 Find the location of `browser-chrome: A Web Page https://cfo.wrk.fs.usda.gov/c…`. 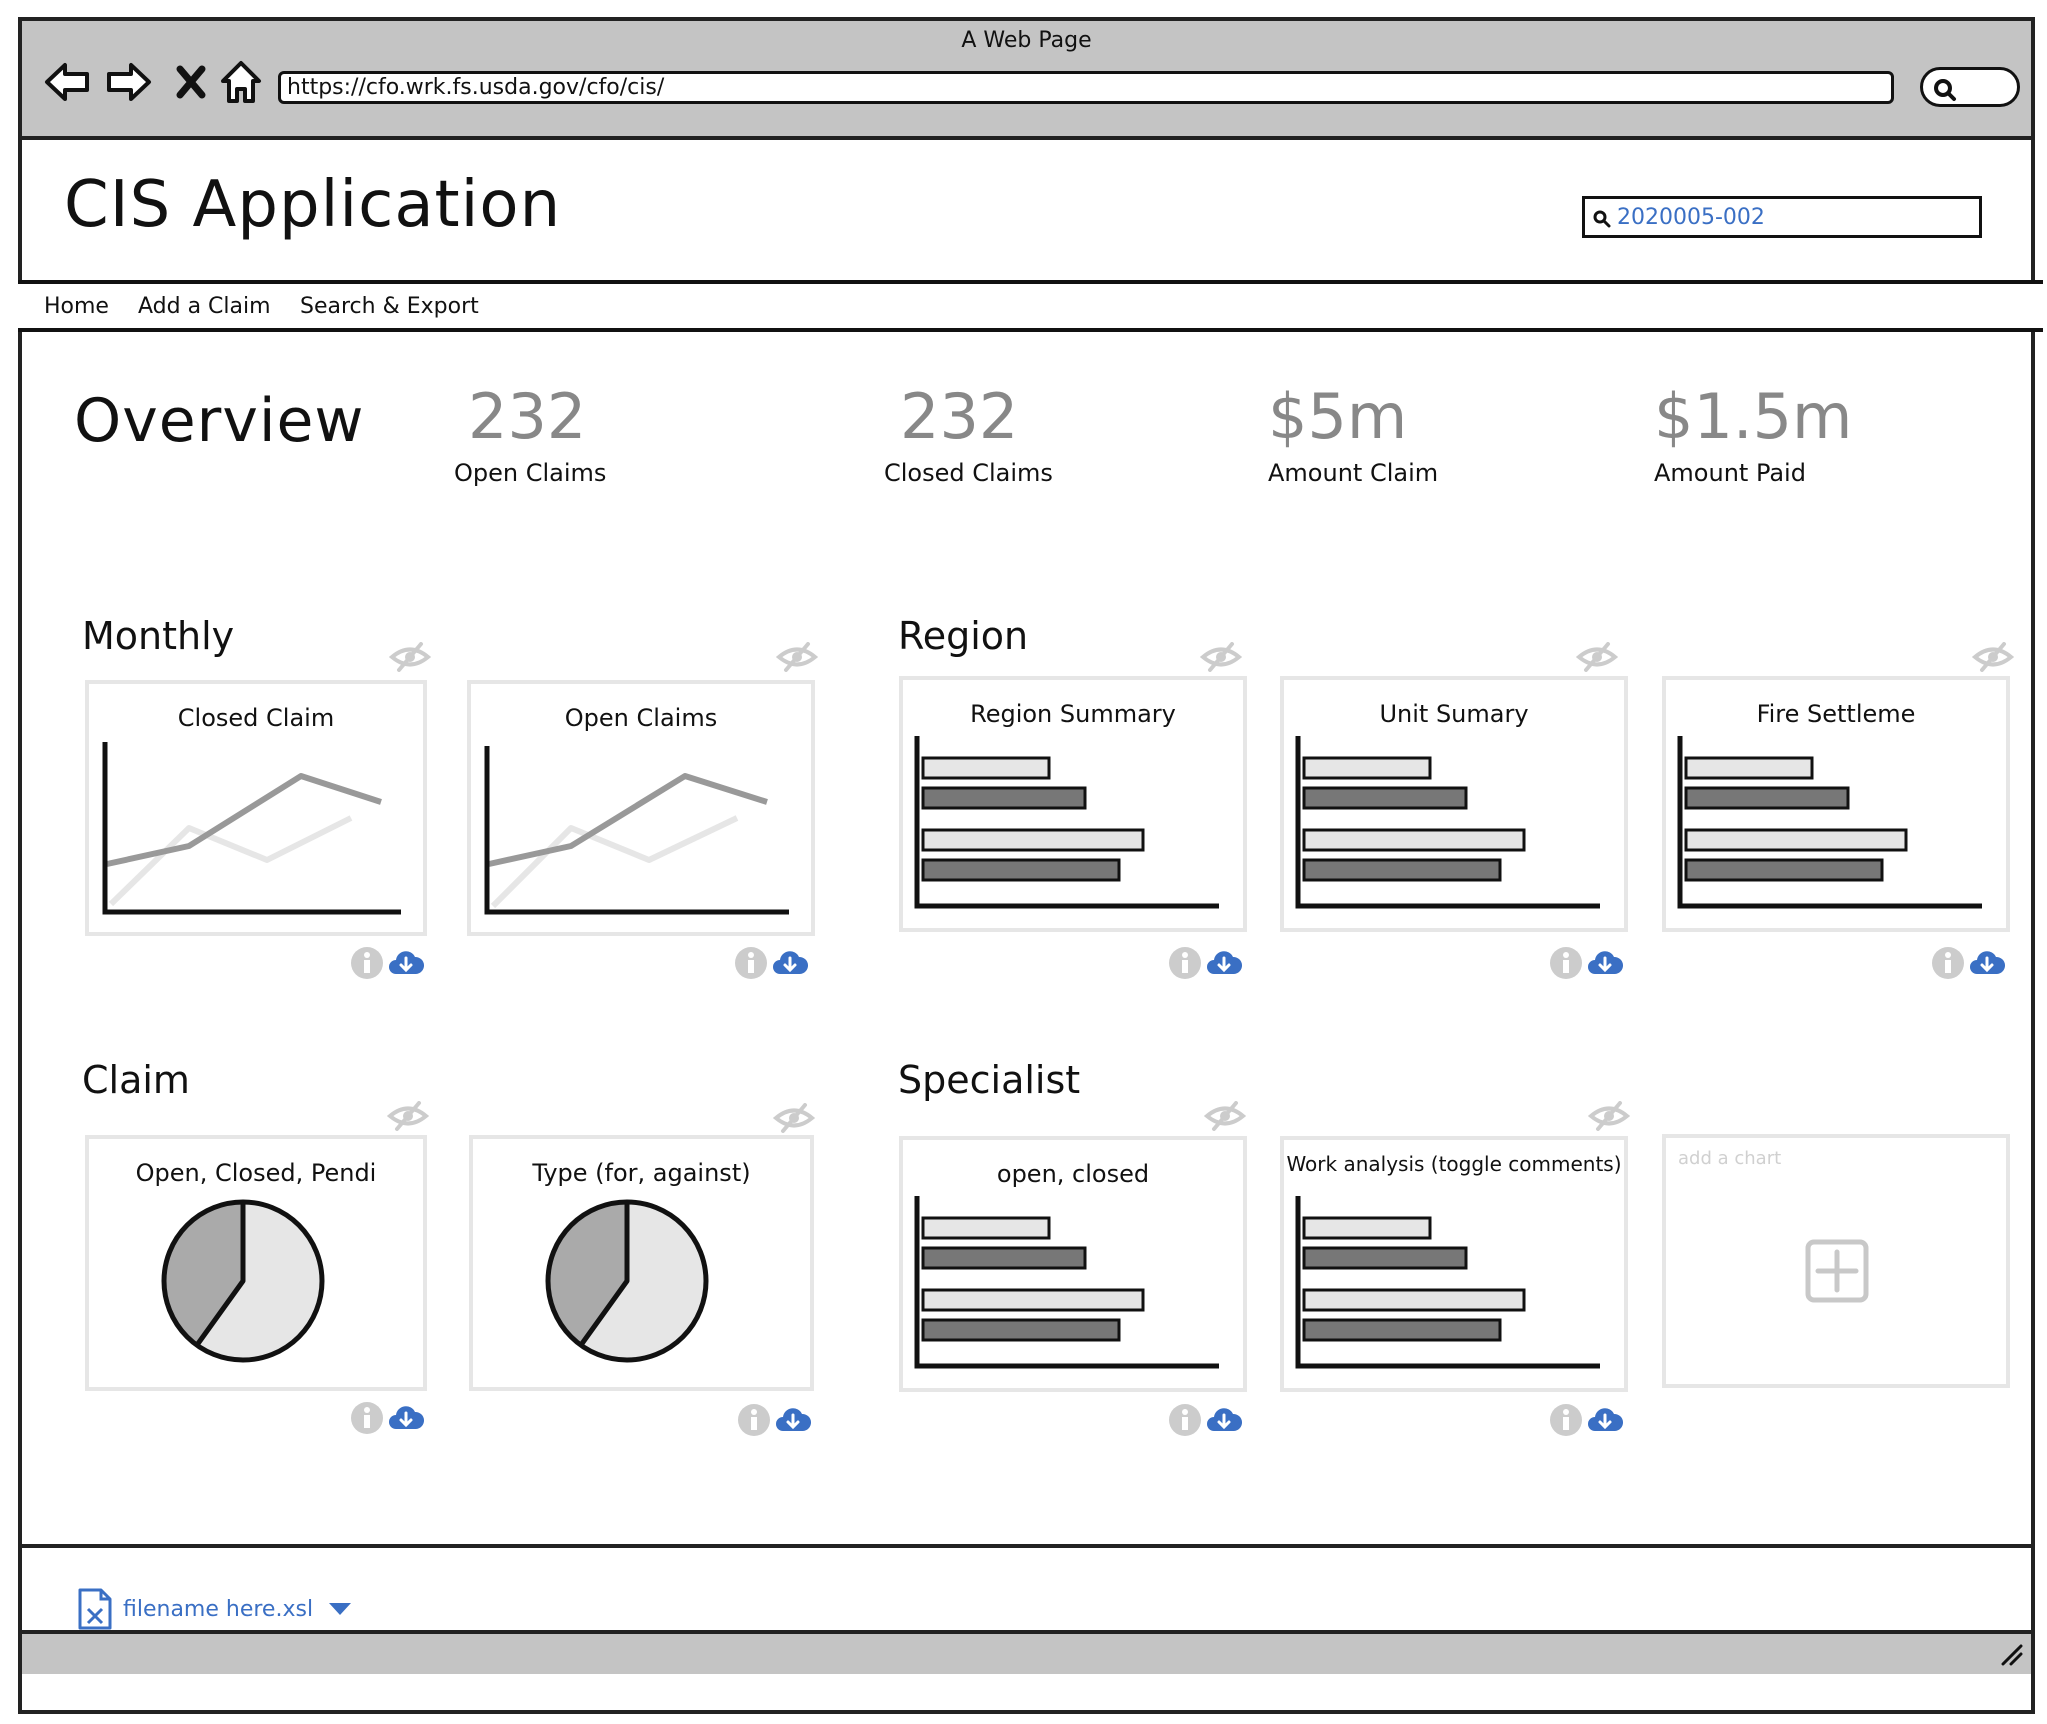

browser-chrome: A Web Page https://cfo.wrk.fs.usda.gov/c… is located at coordinates (1026, 80).